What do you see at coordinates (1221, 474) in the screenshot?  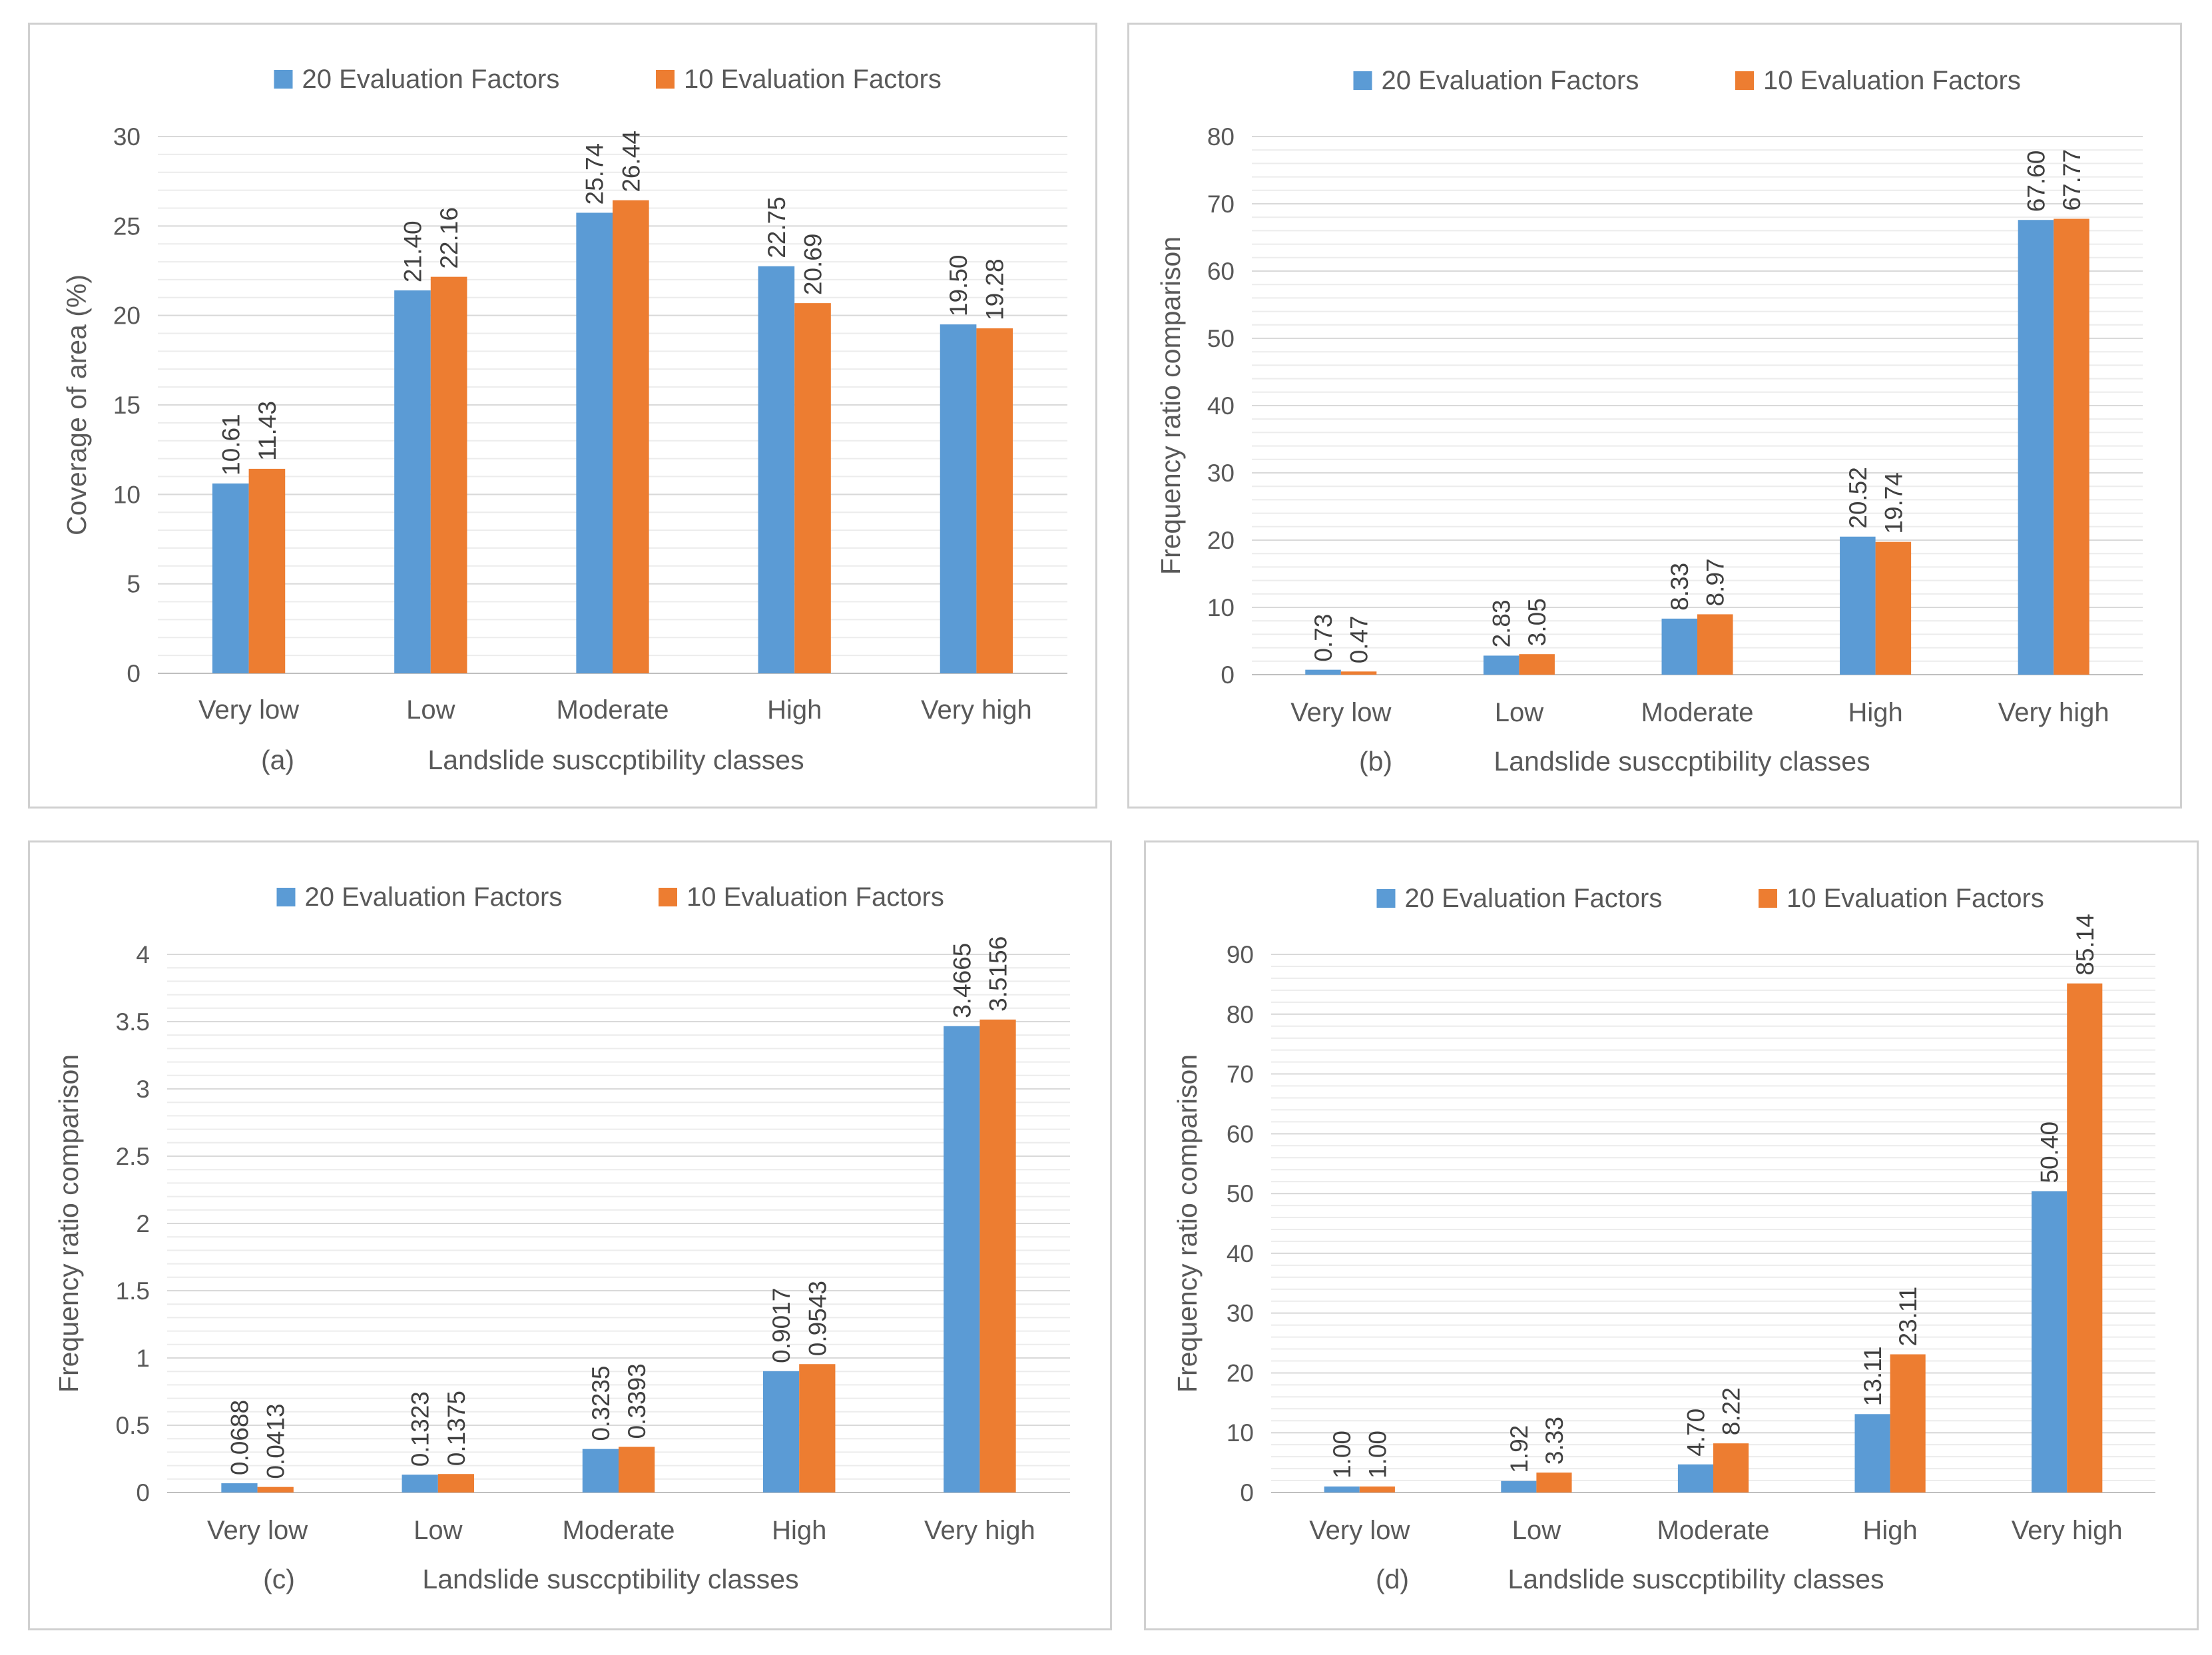 I see `chart-b-ytick-label: 30` at bounding box center [1221, 474].